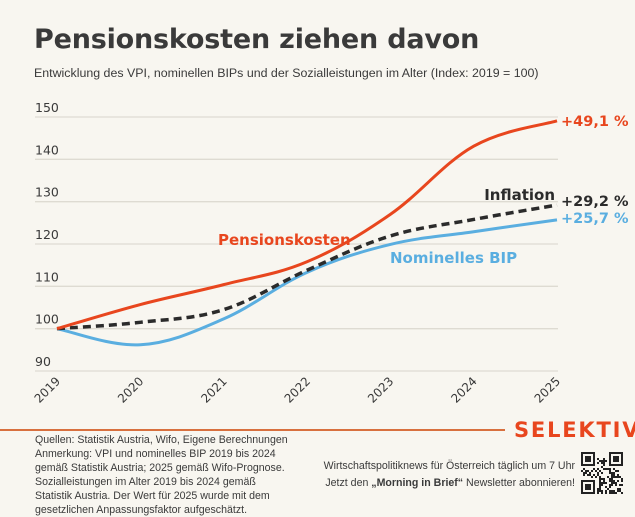 Image resolution: width=635 pixels, height=517 pixels. I want to click on series-name-label: Pensionskosten, so click(284, 240).